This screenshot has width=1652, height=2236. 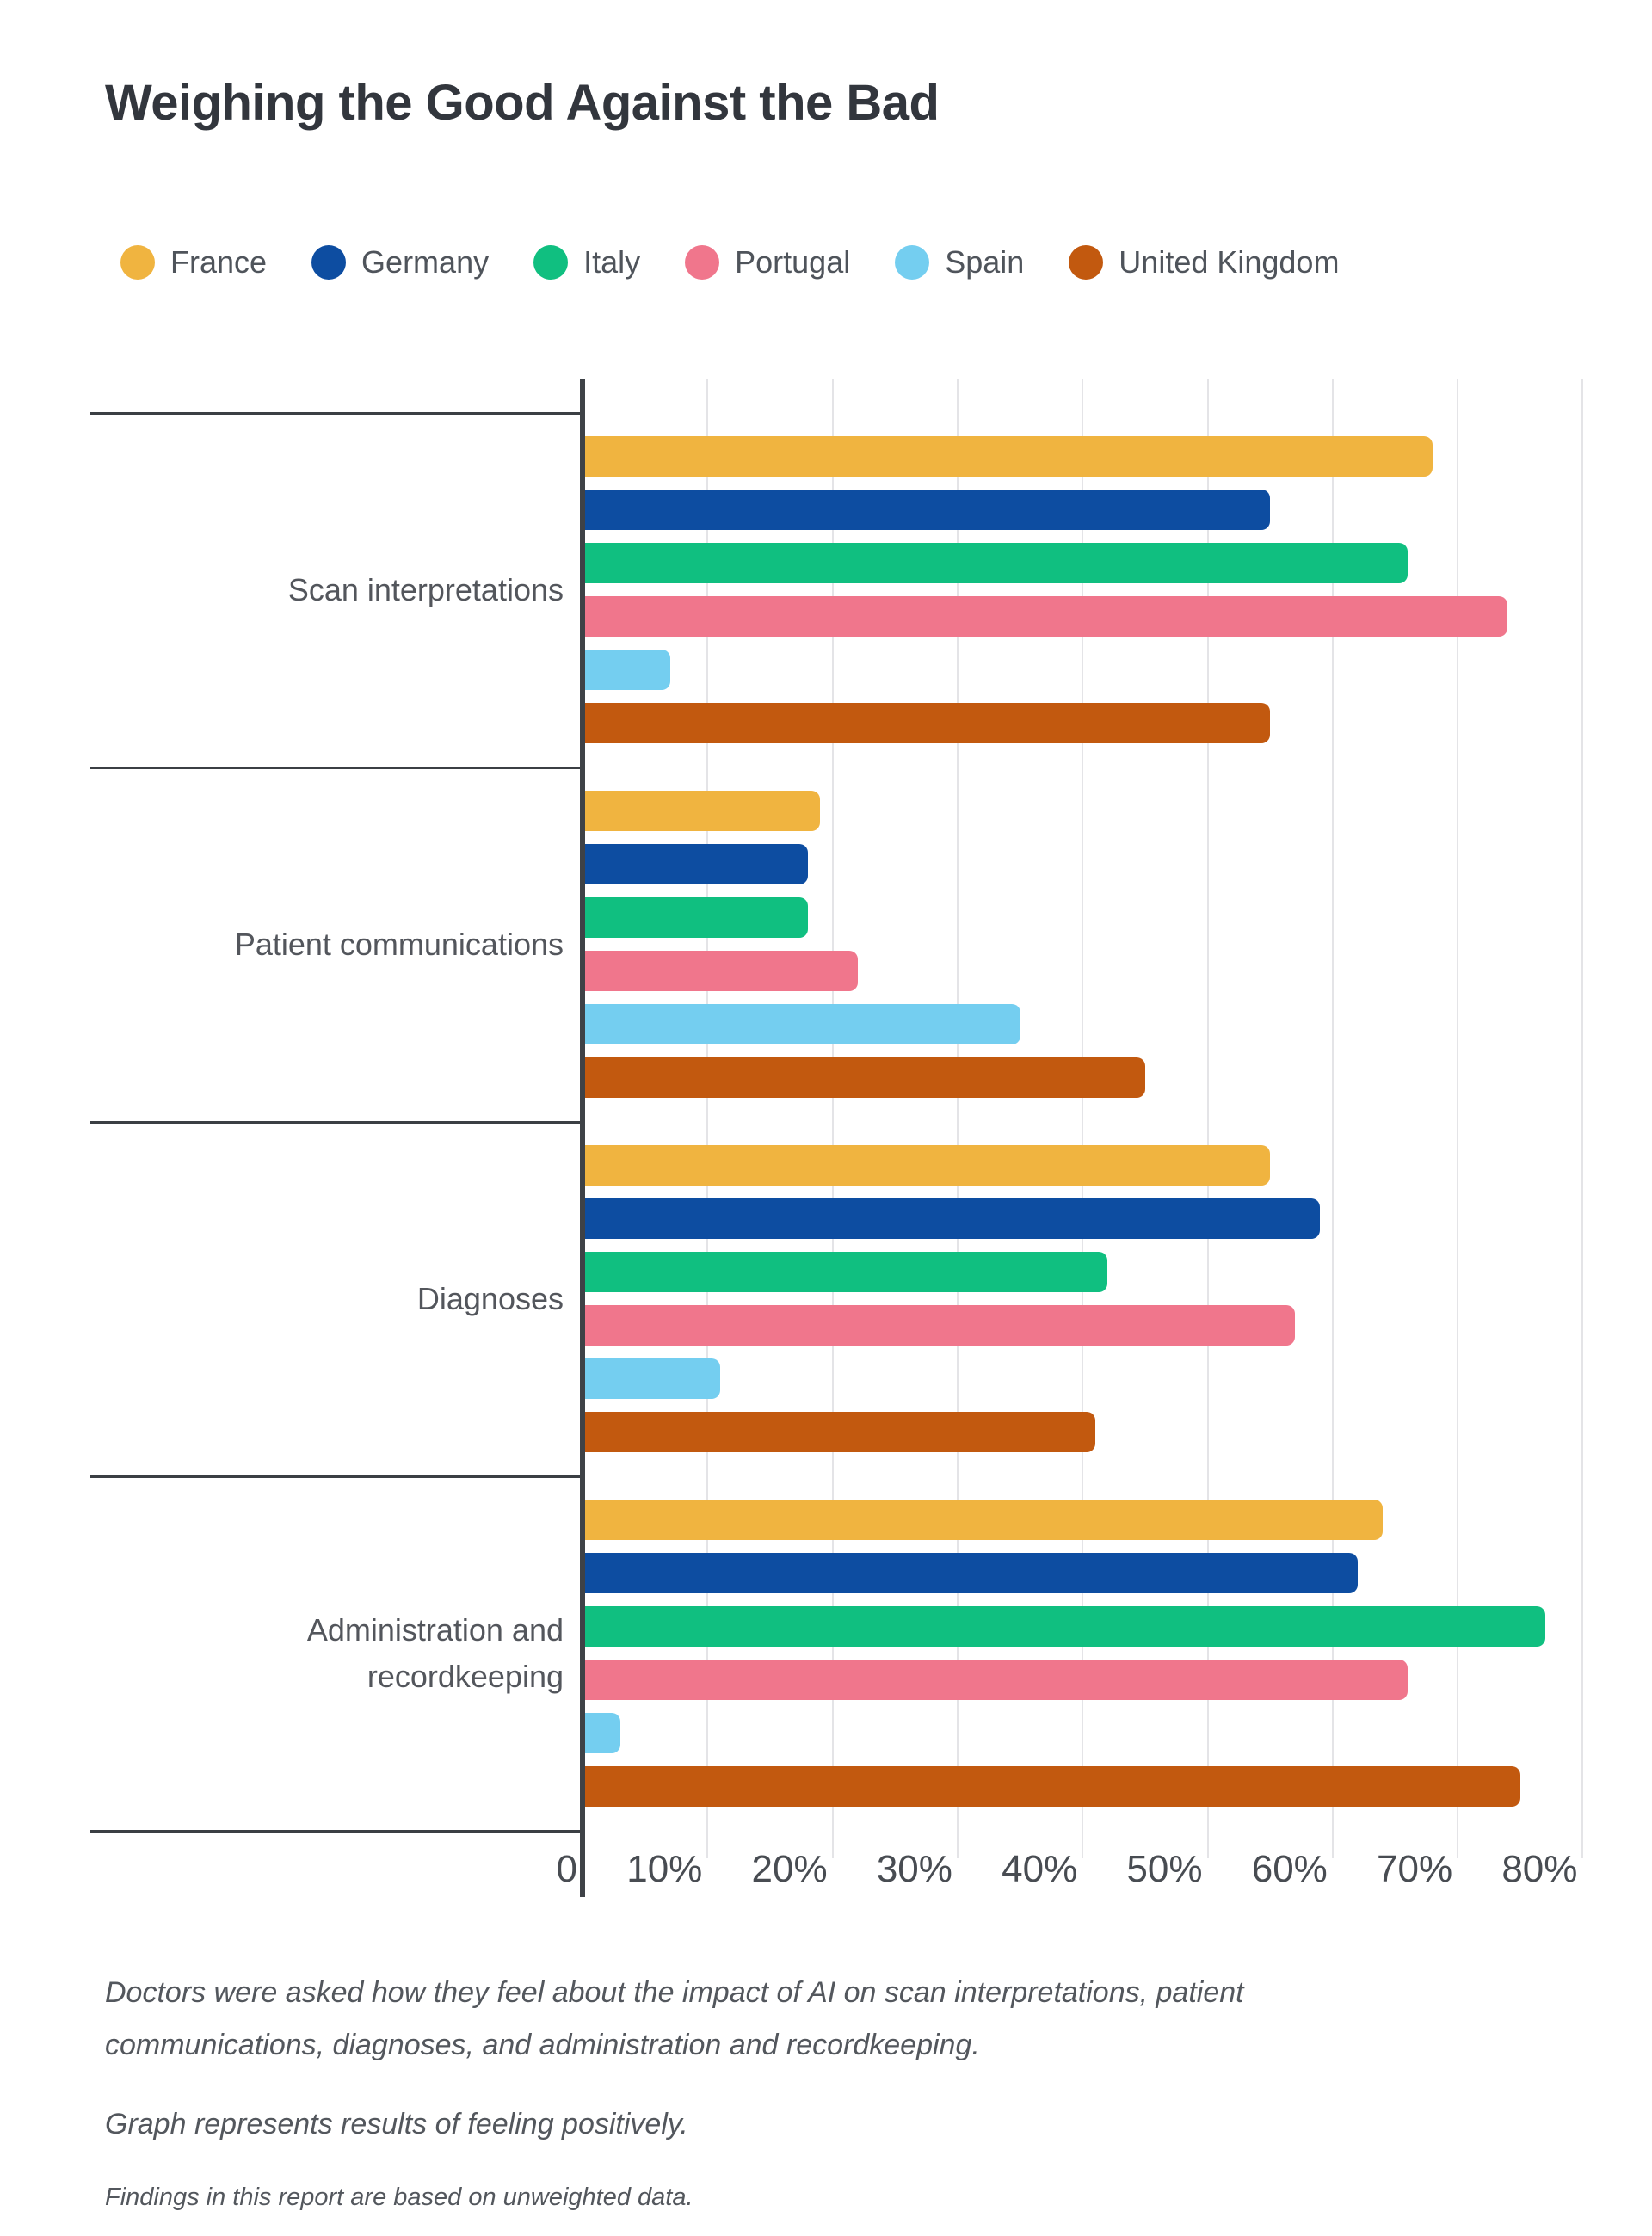 I want to click on category-row-administration-and-recordkeeping: Administration and recordkeeping, so click(x=331, y=1653).